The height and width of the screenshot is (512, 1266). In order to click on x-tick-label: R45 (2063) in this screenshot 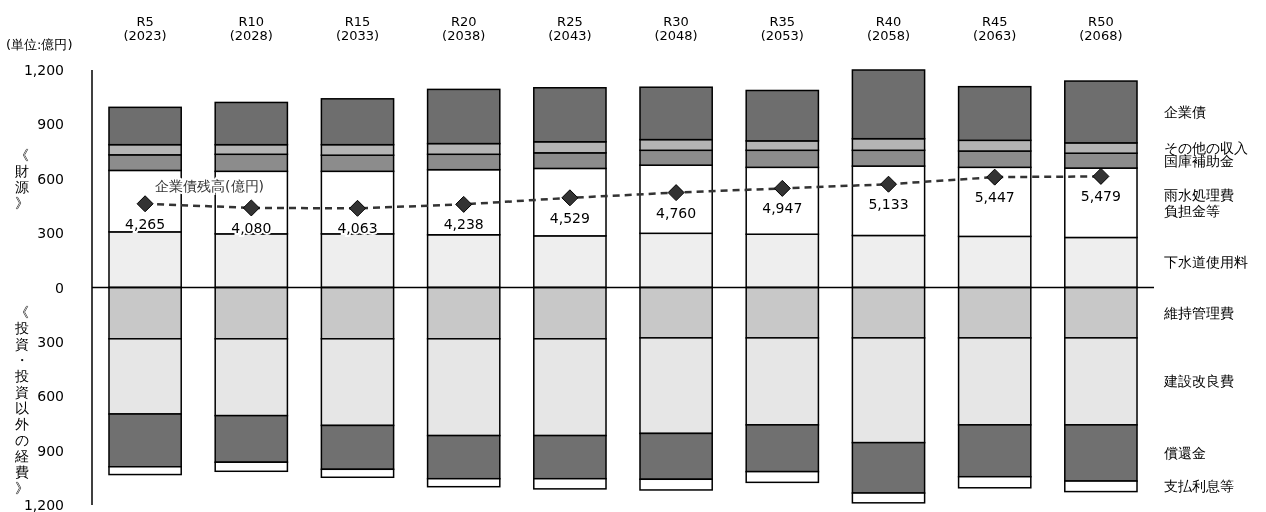, I will do `click(995, 28)`.